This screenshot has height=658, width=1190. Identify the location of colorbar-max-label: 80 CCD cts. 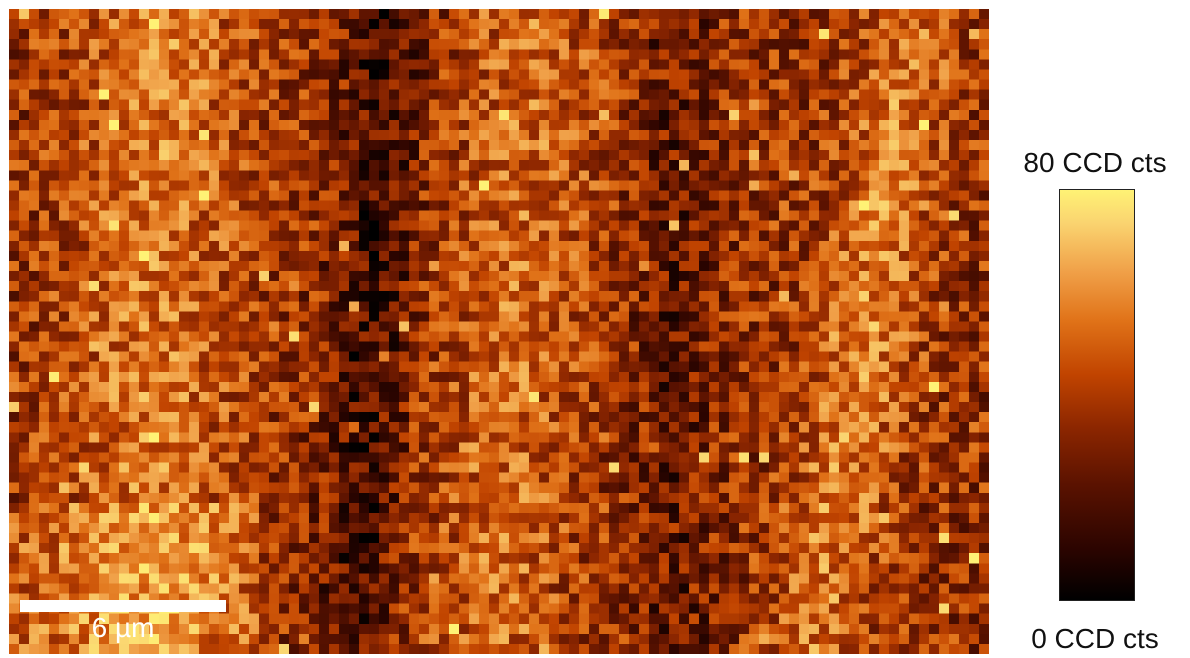
(1095, 162).